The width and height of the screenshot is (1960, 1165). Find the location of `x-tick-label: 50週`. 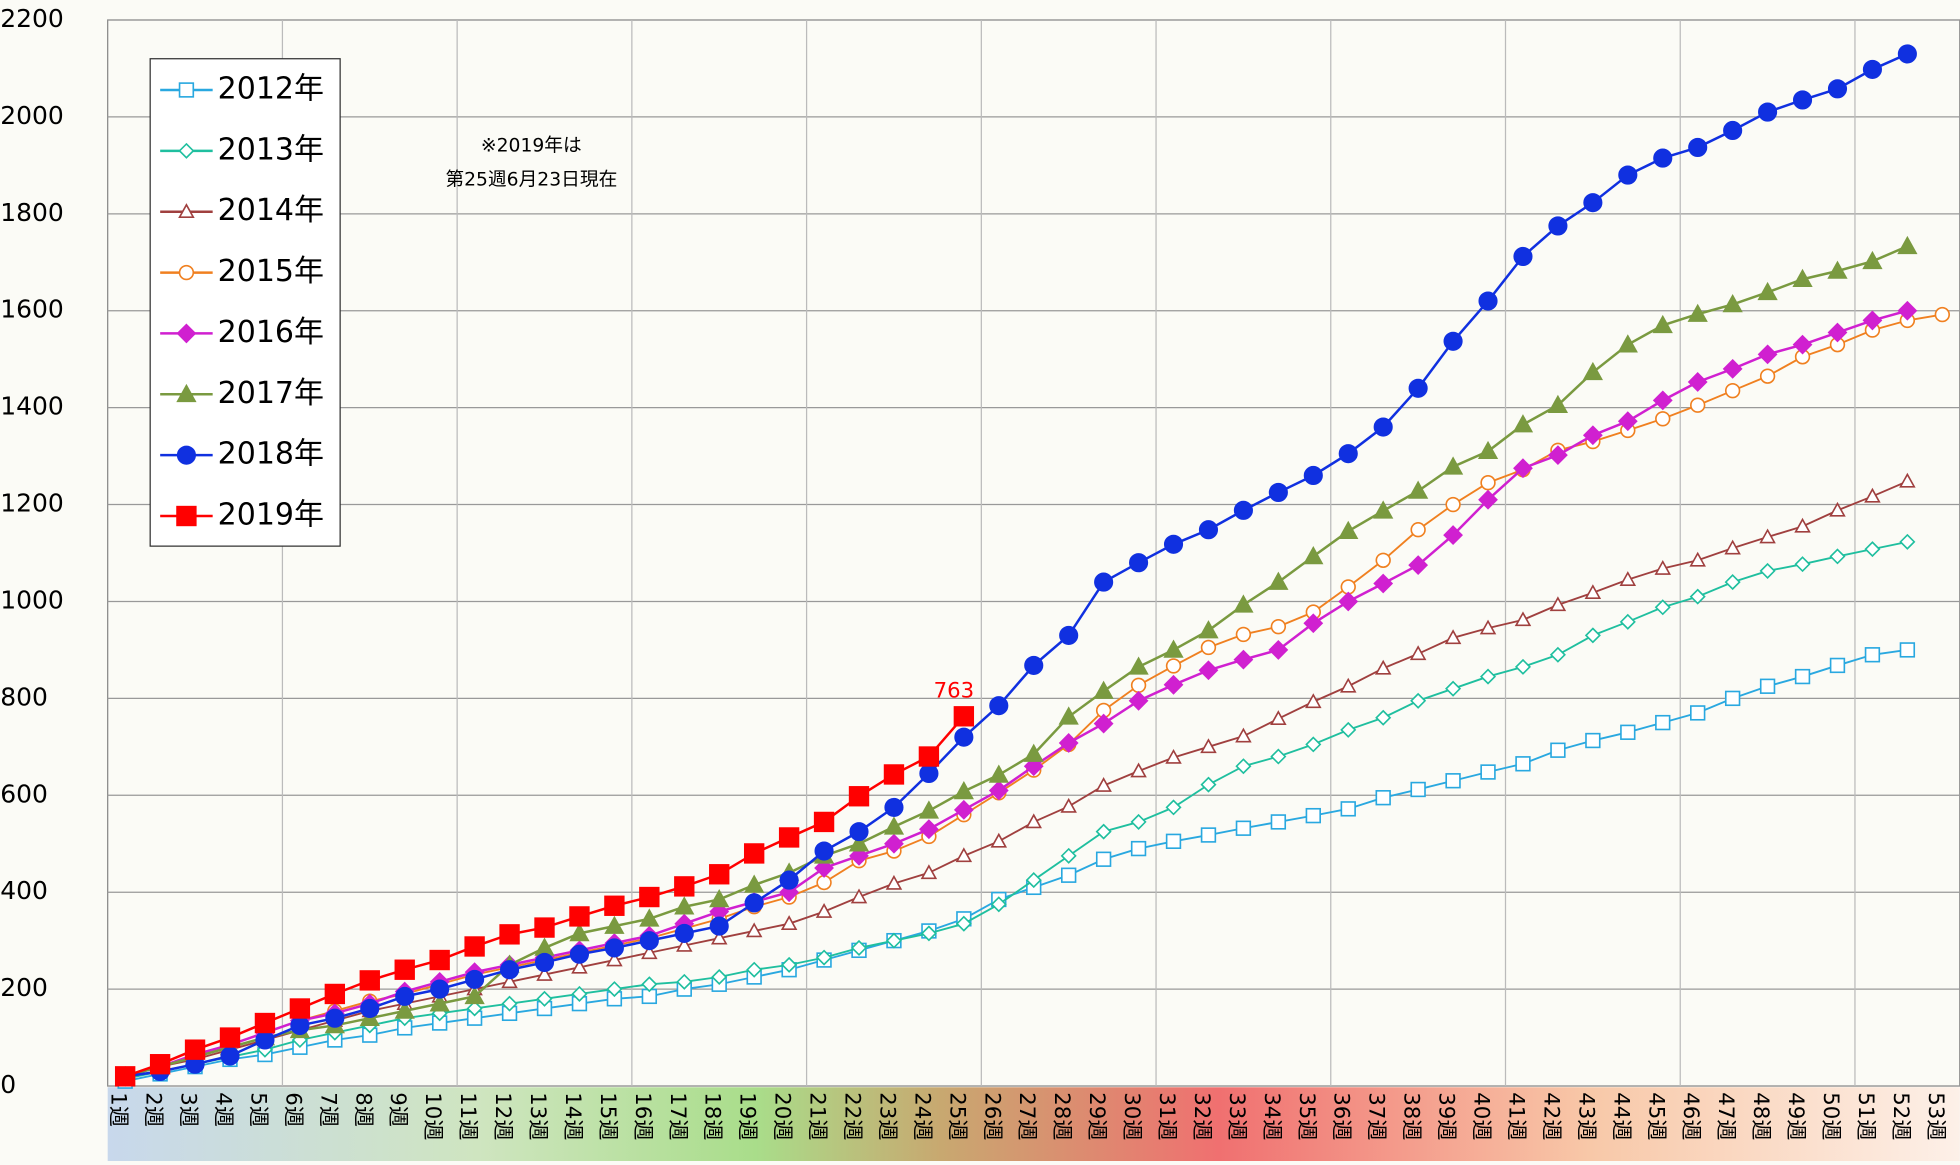

x-tick-label: 50週 is located at coordinates (1830, 1116).